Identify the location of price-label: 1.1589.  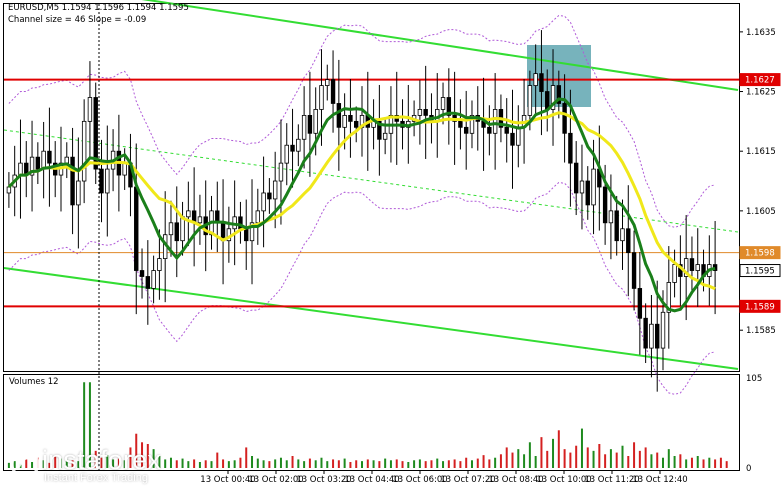
(760, 307).